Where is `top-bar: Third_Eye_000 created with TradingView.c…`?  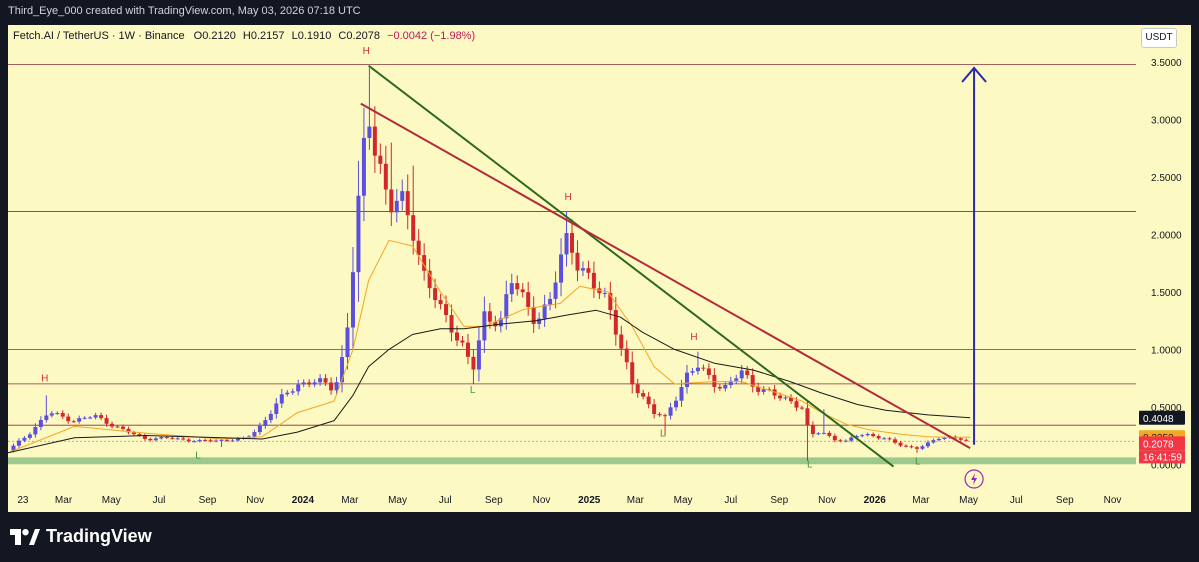
top-bar: Third_Eye_000 created with TradingView.c… is located at coordinates (599, 13).